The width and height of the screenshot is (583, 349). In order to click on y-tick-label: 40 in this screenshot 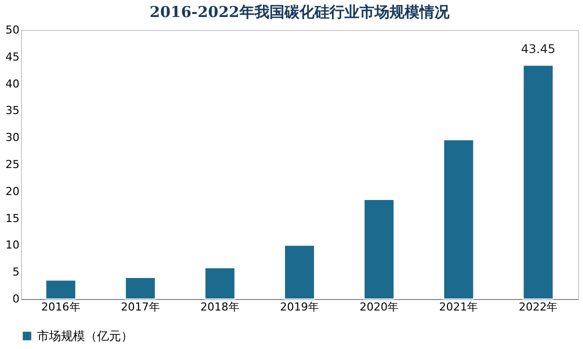, I will do `click(13, 83)`.